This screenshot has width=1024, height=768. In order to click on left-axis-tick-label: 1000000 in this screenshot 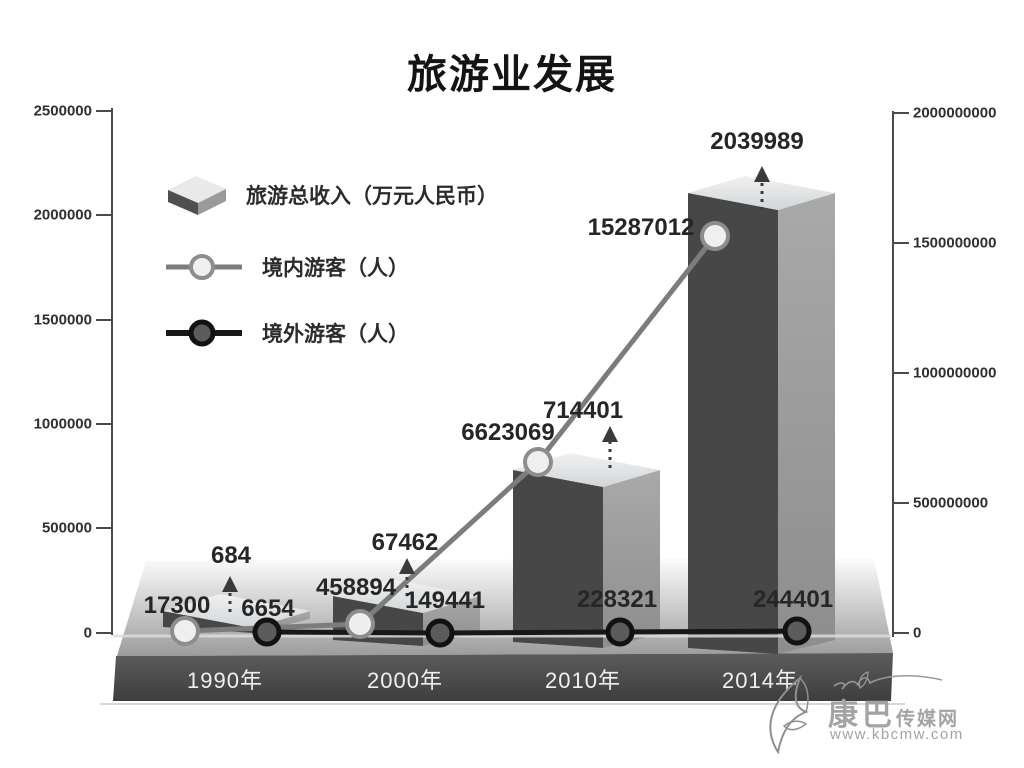, I will do `click(62, 424)`.